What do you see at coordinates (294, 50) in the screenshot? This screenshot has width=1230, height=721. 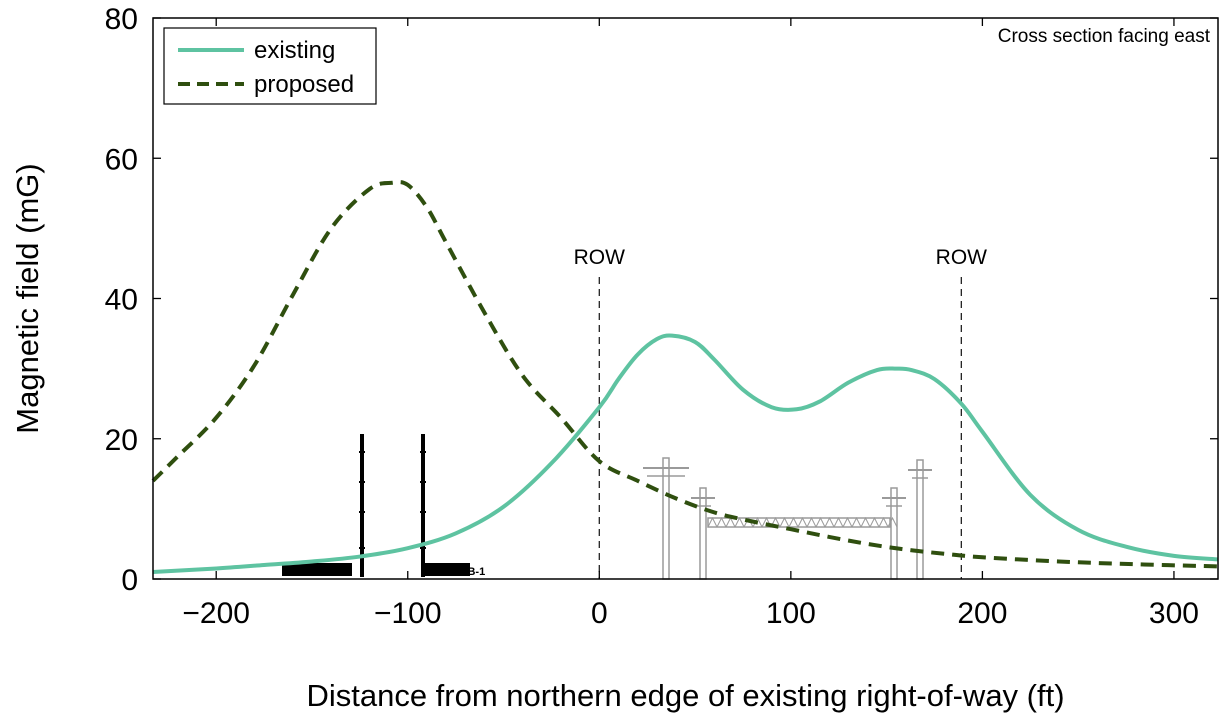 I see `legend-label-existing: existing` at bounding box center [294, 50].